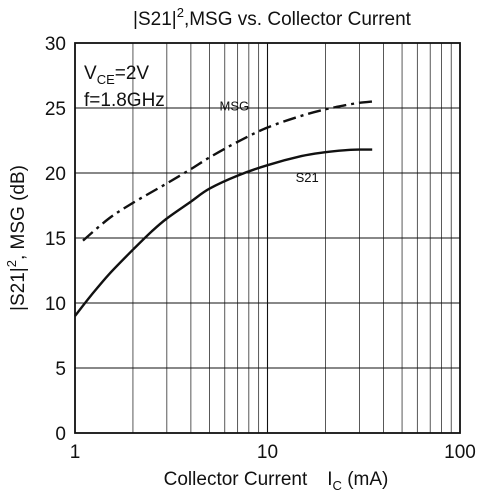  I want to click on x-tick-label: 100, so click(460, 452).